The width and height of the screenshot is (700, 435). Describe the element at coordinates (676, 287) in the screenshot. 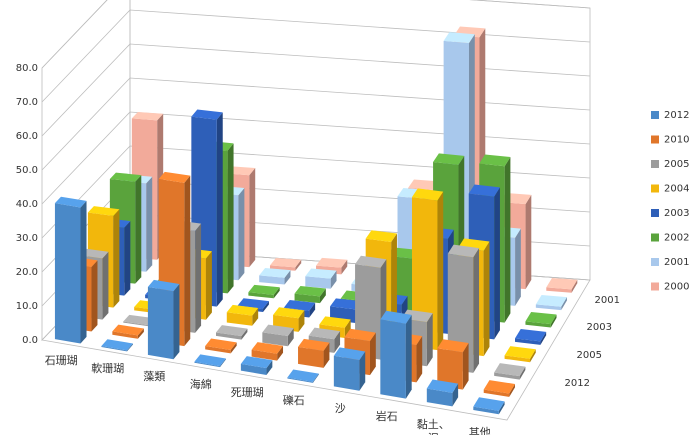

I see `legend-label: 2000` at that location.